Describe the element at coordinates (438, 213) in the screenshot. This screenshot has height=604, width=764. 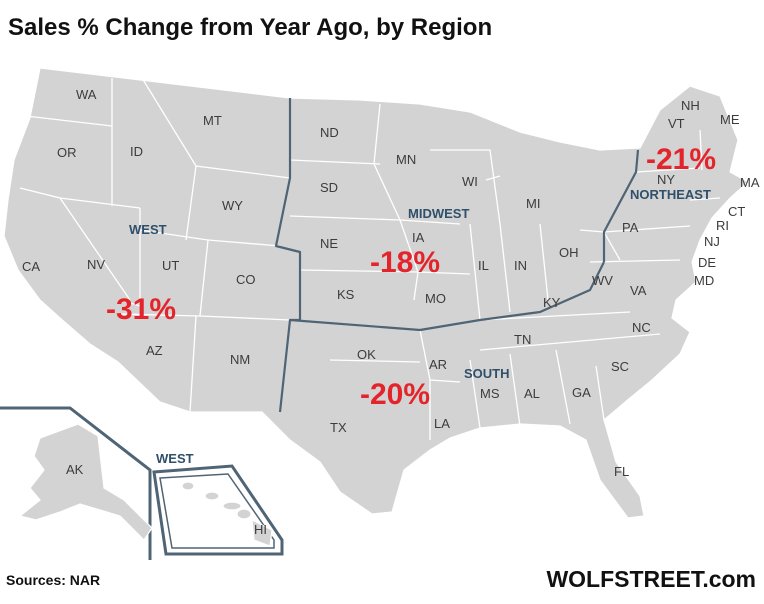
I see `region-label-midwest: MIDWEST` at that location.